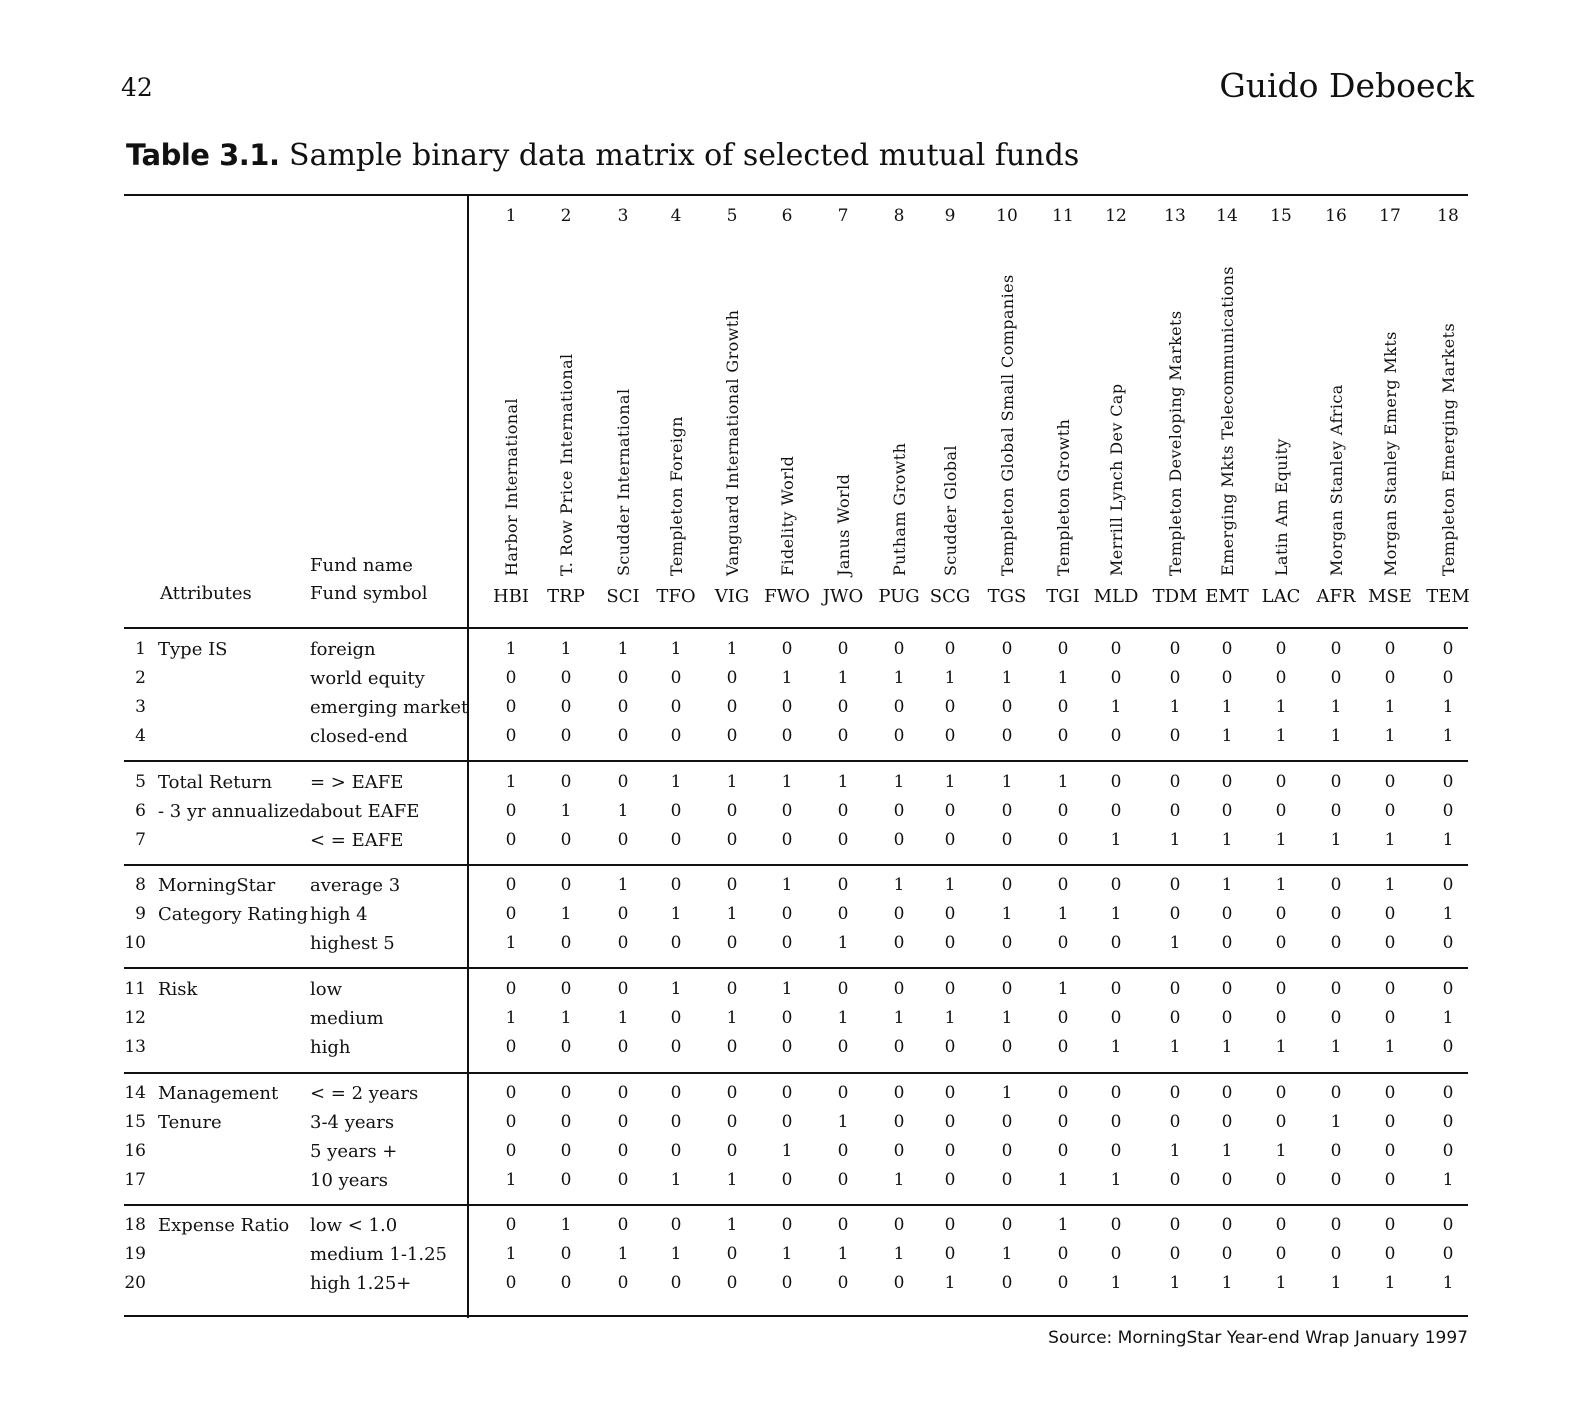 Image resolution: width=1586 pixels, height=1406 pixels. Describe the element at coordinates (135, 1283) in the screenshot. I see `row-number: 20` at that location.